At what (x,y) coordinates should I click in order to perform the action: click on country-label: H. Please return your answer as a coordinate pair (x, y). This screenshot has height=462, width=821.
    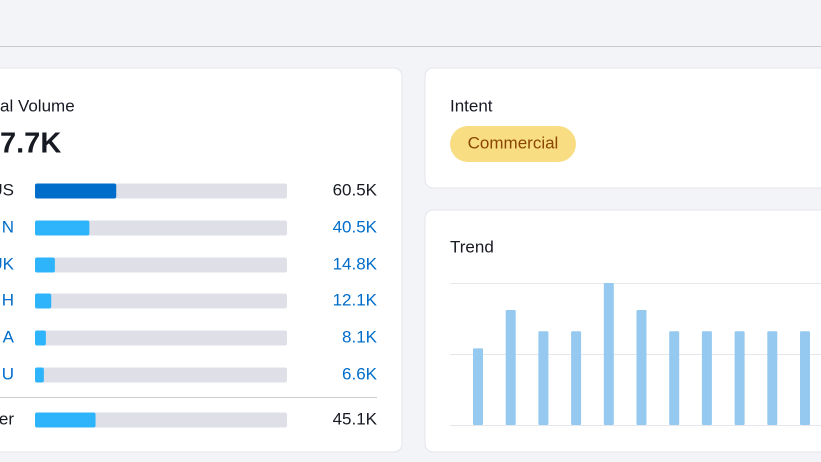
    Looking at the image, I should click on (8, 299).